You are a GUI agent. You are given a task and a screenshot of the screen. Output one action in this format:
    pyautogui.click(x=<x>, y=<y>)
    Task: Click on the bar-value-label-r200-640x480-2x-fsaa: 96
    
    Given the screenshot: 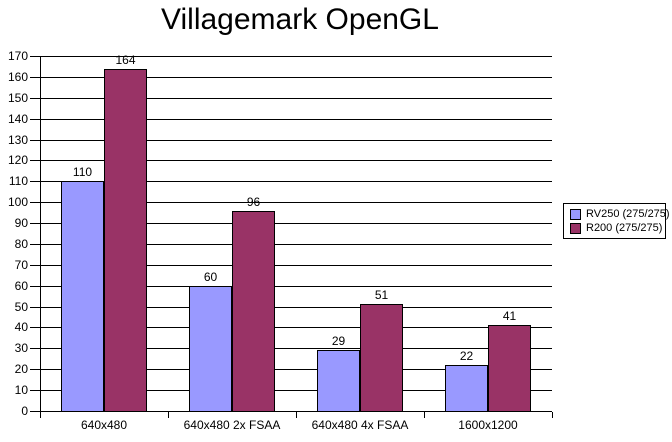 What is the action you would take?
    pyautogui.click(x=253, y=202)
    